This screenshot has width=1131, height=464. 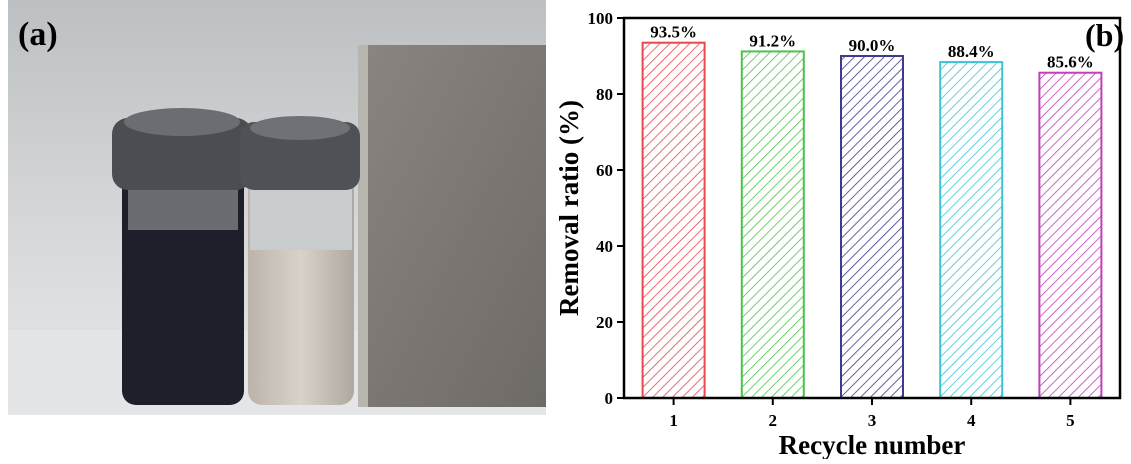 I want to click on x-tick-label: 4, so click(x=971, y=420).